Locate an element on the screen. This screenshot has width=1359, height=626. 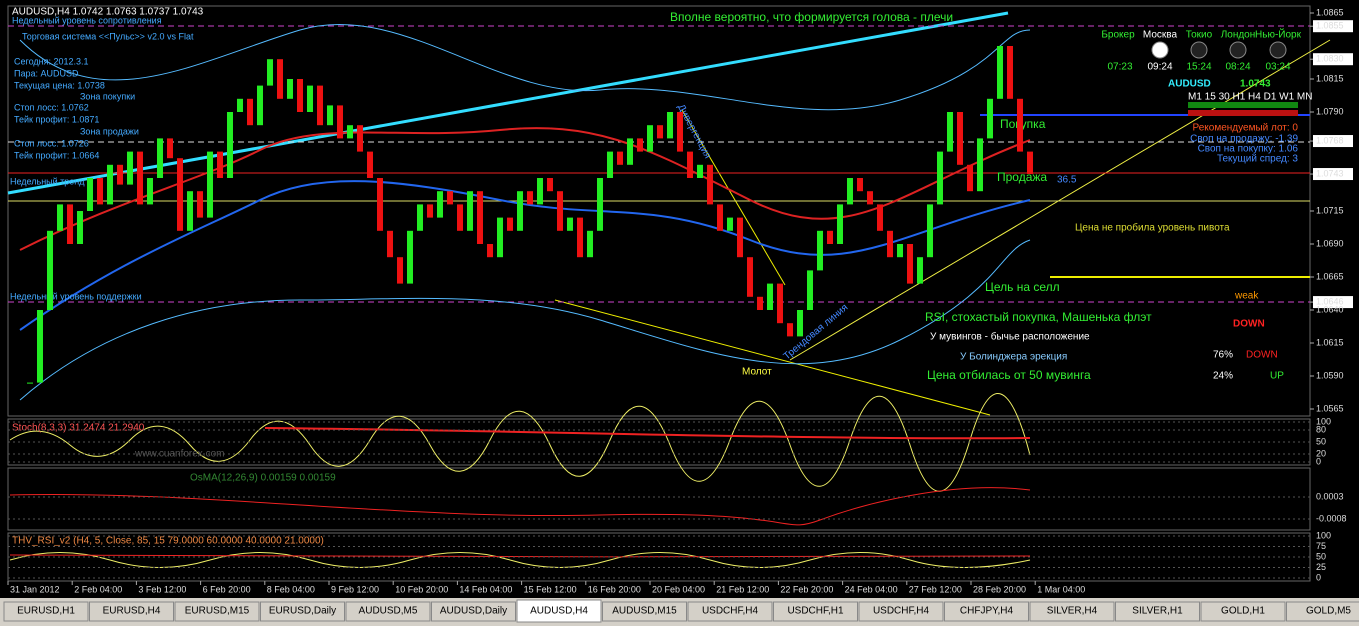
y-tick-label: 1.0743 is located at coordinates (1330, 173).